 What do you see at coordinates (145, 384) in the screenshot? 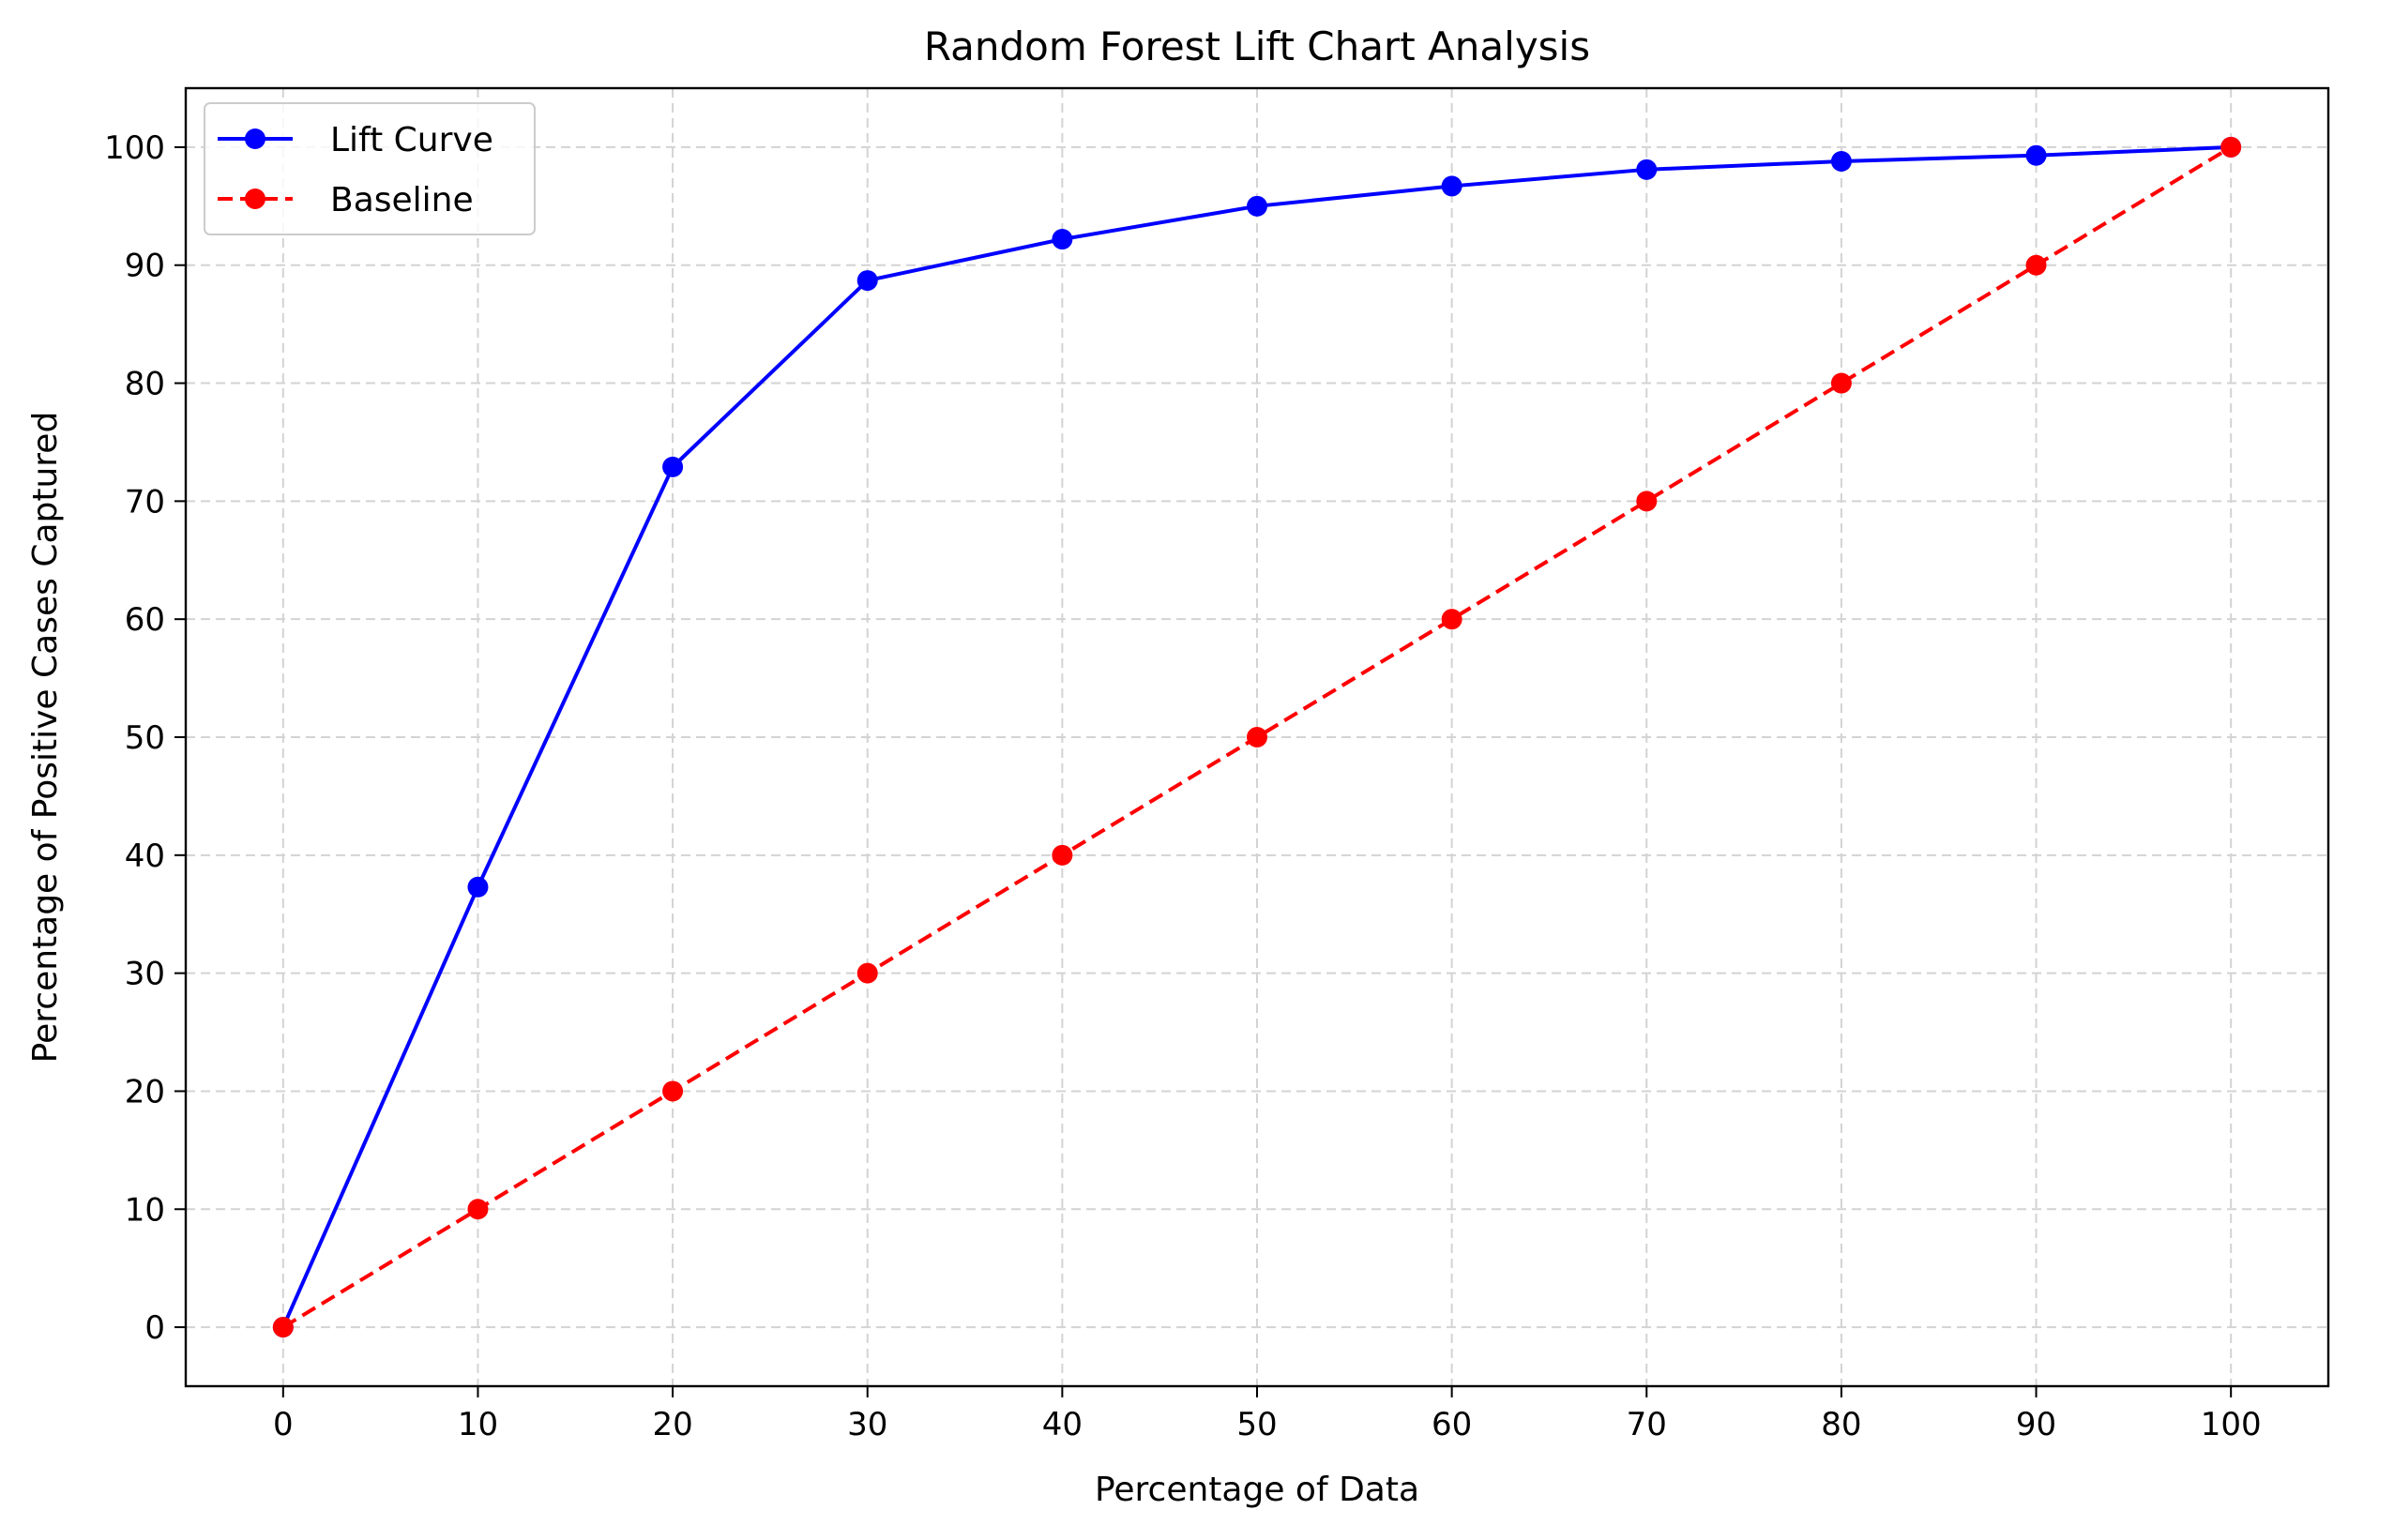
I see `y-tick-label-80: 80` at bounding box center [145, 384].